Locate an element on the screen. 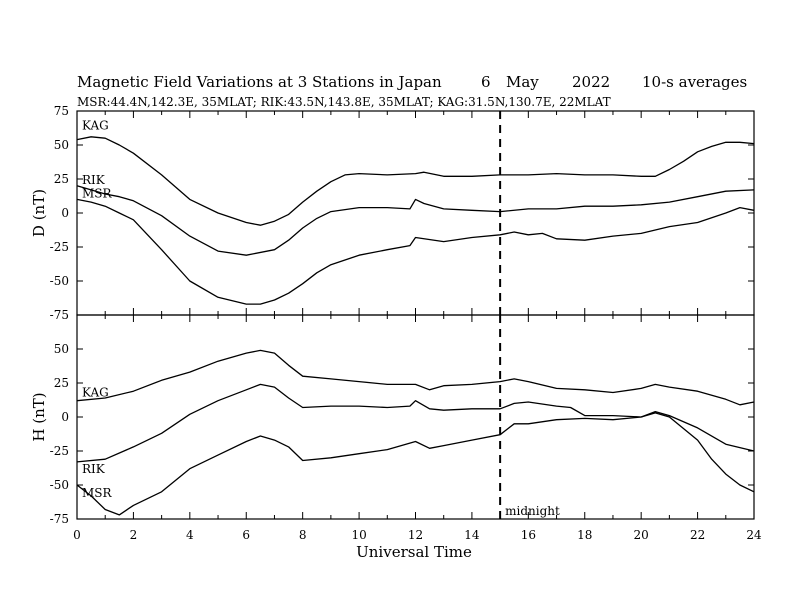 This screenshot has height=612, width=792. x-tick-label: 20 is located at coordinates (641, 535).